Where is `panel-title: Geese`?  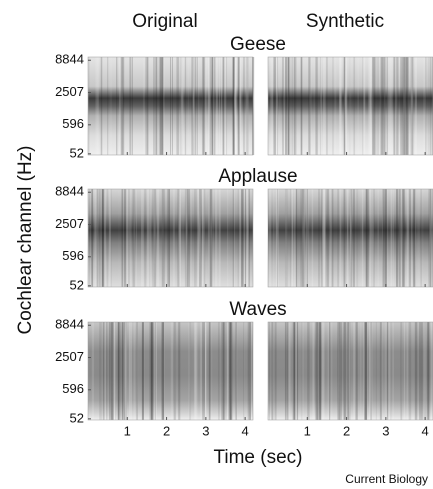
panel-title: Geese is located at coordinates (258, 44).